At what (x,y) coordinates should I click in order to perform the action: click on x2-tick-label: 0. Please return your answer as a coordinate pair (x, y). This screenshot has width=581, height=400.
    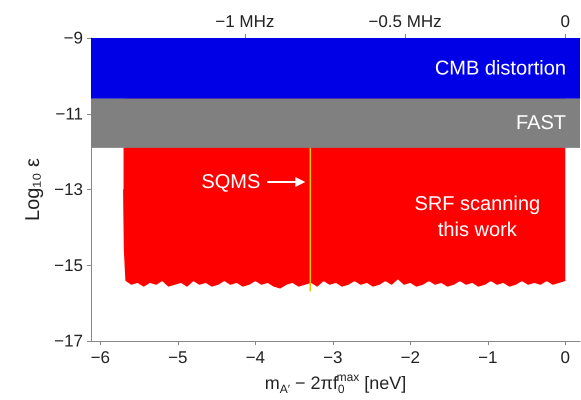
    Looking at the image, I should click on (565, 21).